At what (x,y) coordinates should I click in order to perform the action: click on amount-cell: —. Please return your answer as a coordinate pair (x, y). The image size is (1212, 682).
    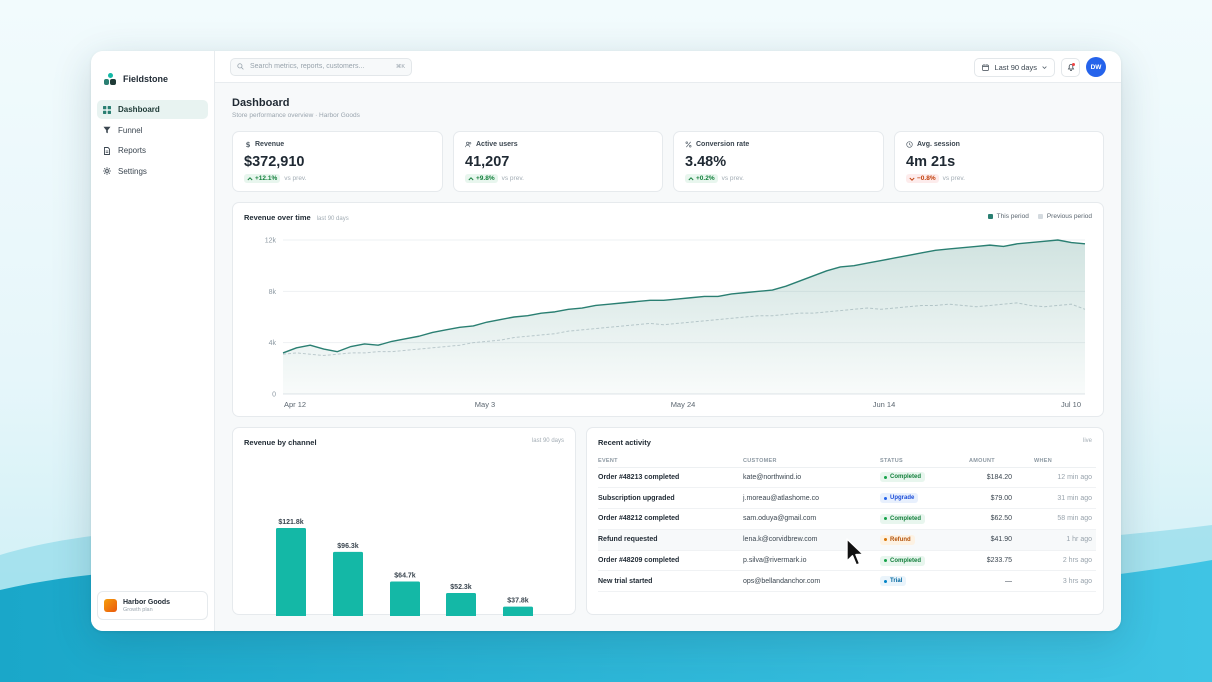
    Looking at the image, I should click on (991, 581).